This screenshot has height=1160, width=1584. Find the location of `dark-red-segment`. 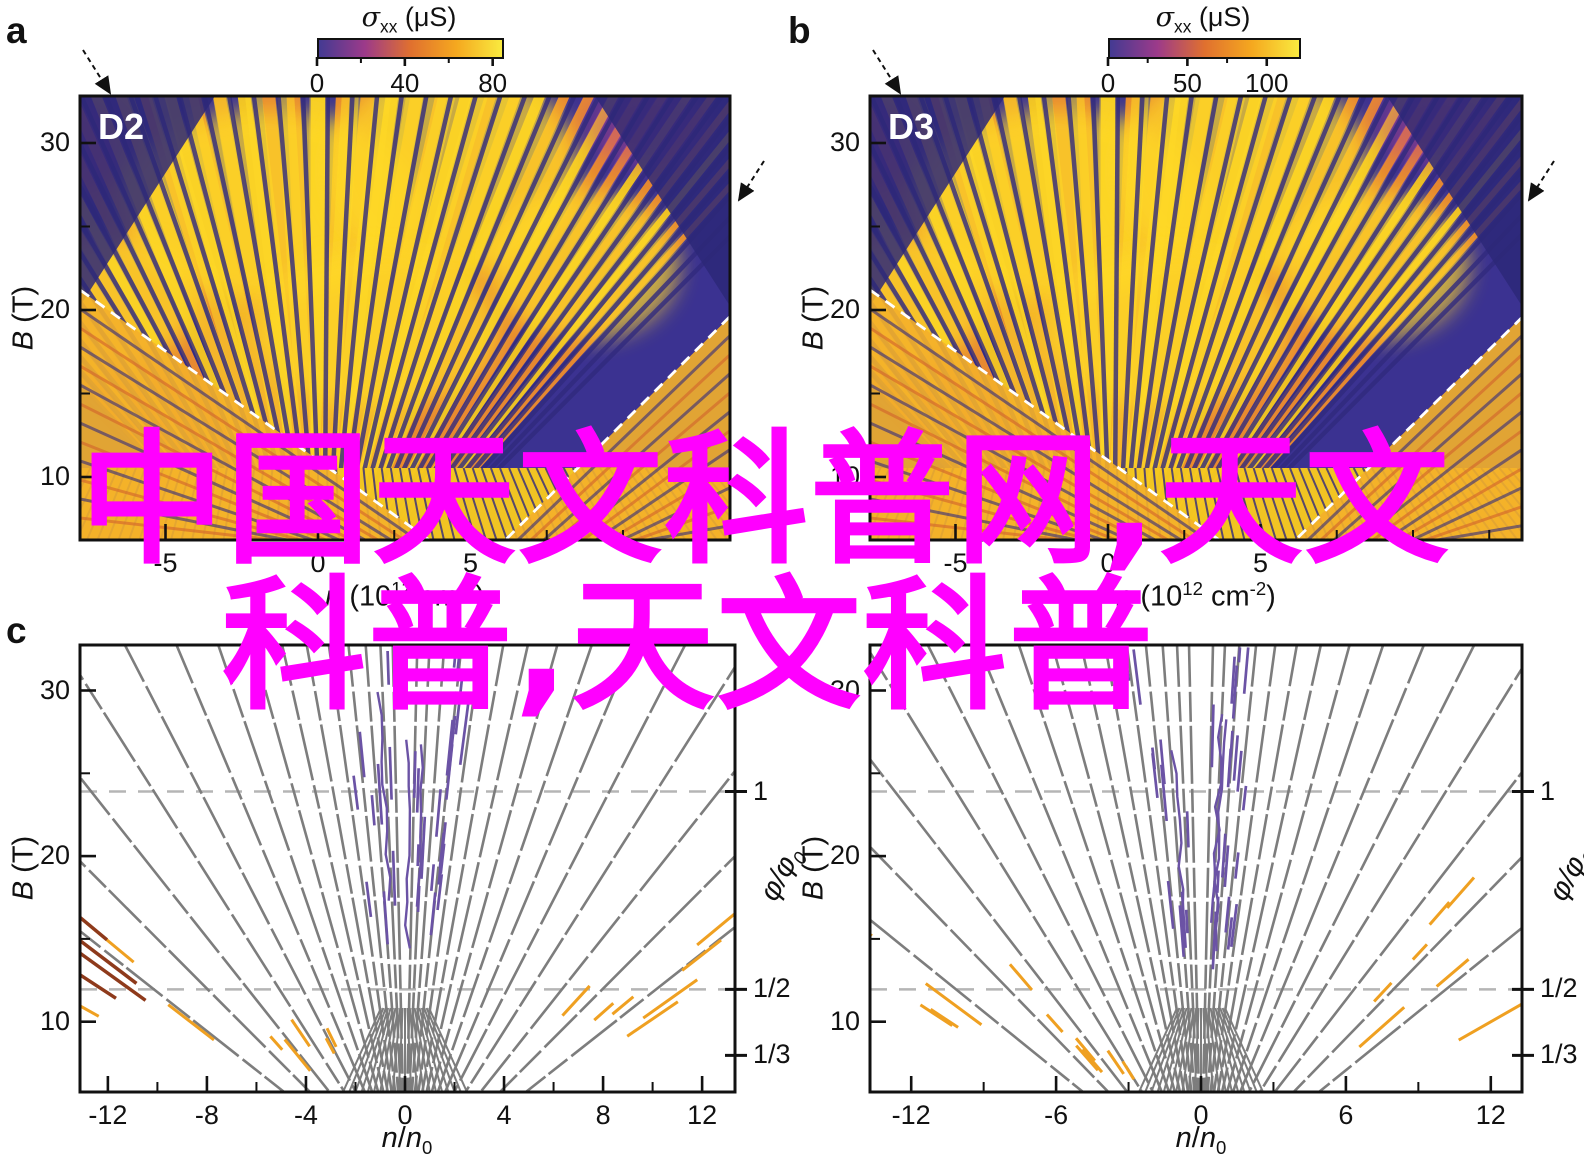

dark-red-segment is located at coordinates (98, 986).